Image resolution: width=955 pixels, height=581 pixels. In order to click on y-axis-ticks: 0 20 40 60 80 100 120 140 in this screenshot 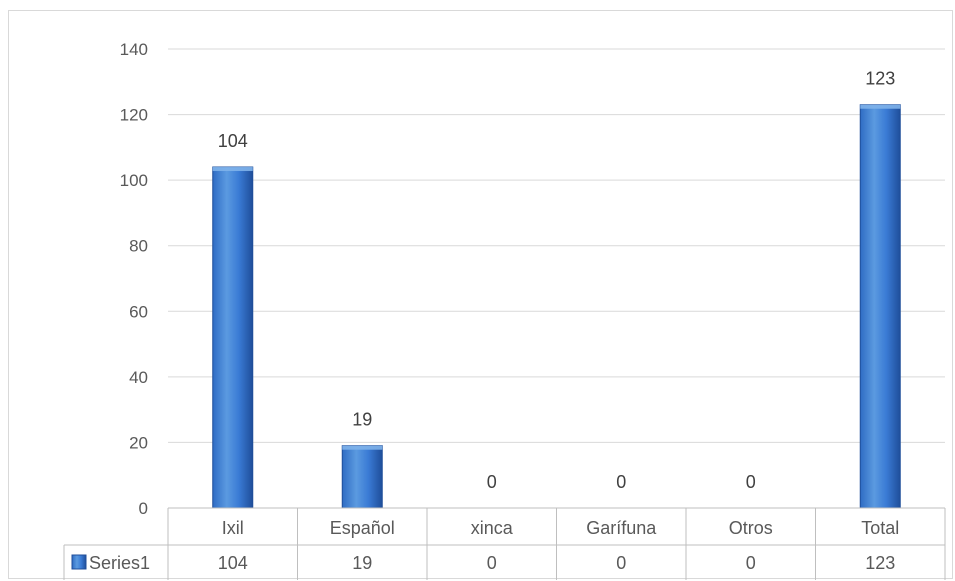, I will do `click(134, 279)`.